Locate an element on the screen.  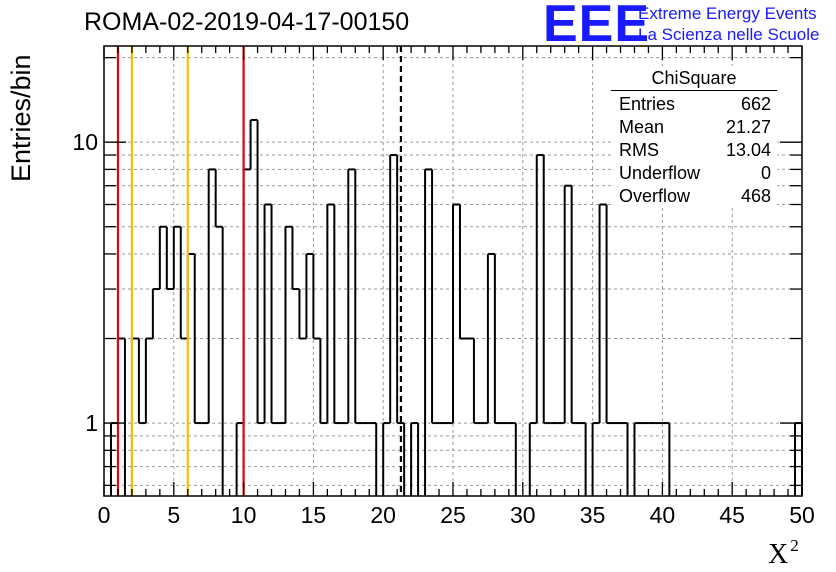
x-tick-label: 15 is located at coordinates (314, 515).